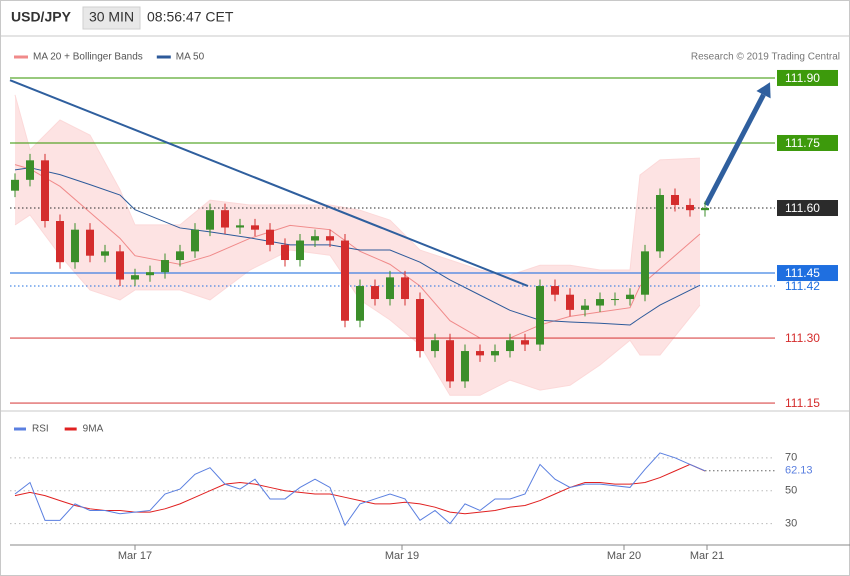  What do you see at coordinates (802, 208) in the screenshot?
I see `level-label: 111.60` at bounding box center [802, 208].